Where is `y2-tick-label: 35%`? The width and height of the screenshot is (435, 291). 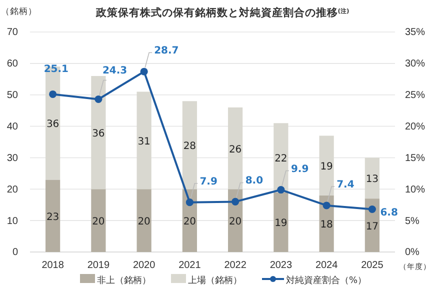
y2-tick-label: 35% is located at coordinates (415, 32).